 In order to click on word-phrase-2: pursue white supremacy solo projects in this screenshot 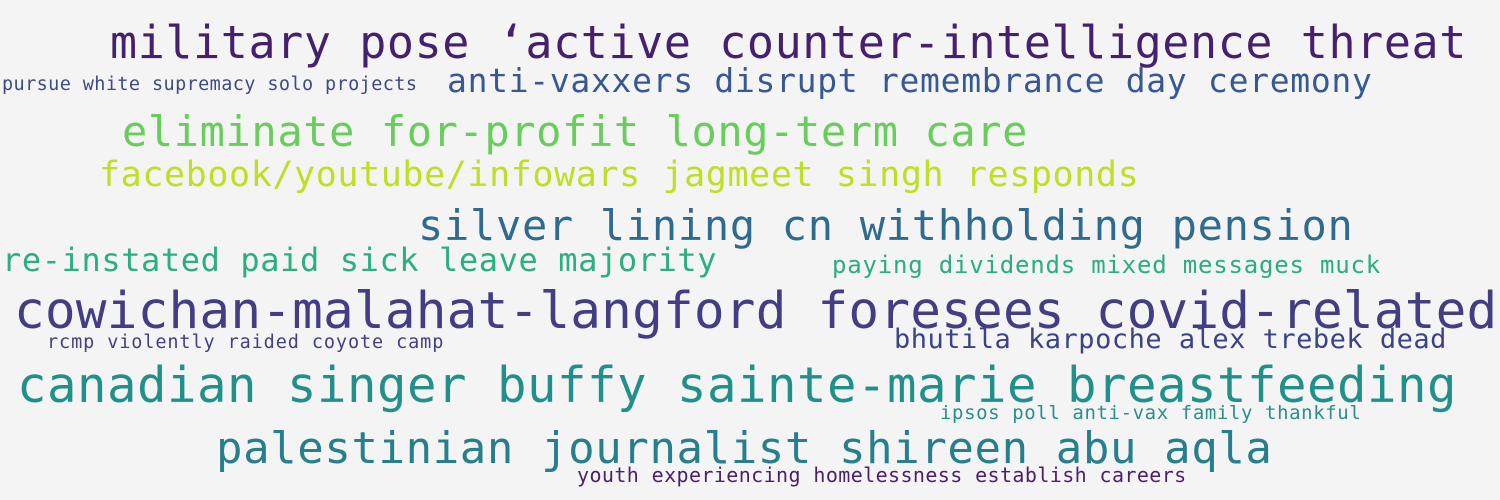, I will do `click(210, 84)`.